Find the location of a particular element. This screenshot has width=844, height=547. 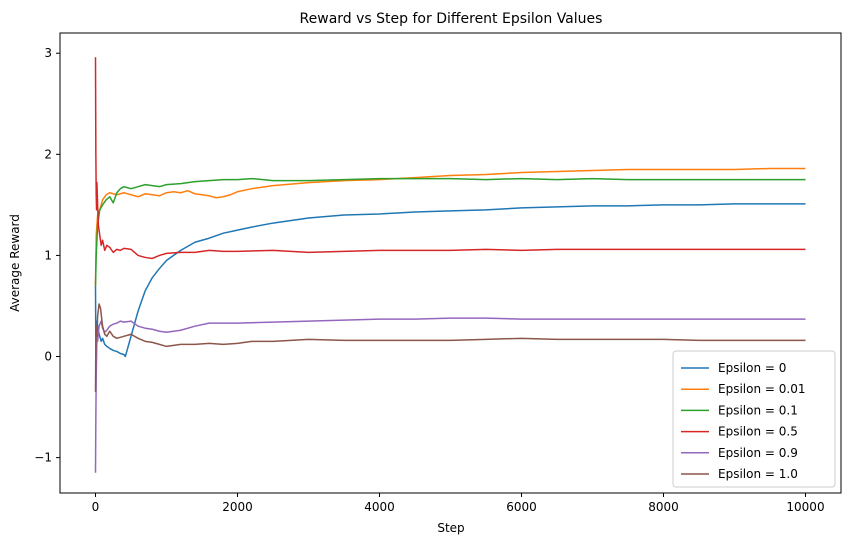

x-axis-ticks: 0 2000 4000 6000 8000 10000 is located at coordinates (458, 503).